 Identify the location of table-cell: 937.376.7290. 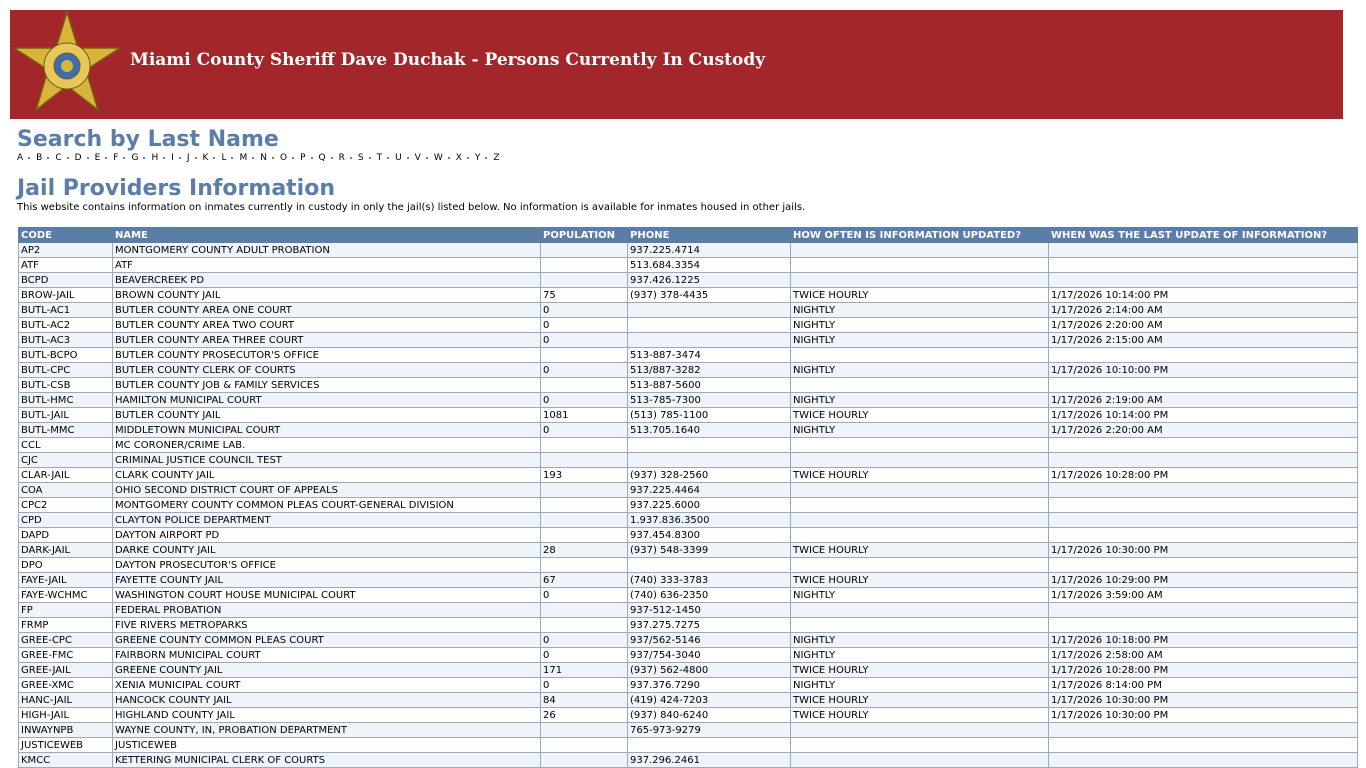
(709, 685).